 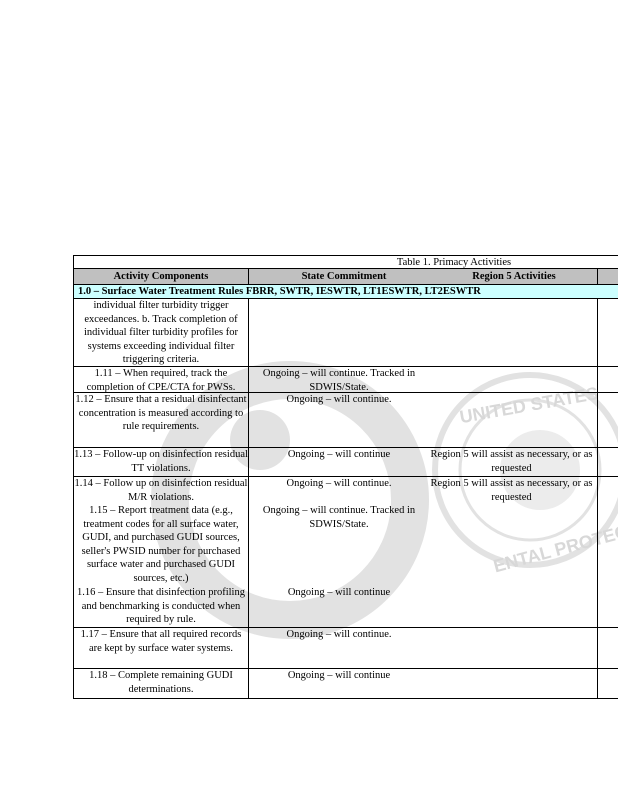 What do you see at coordinates (345, 262) in the screenshot?
I see `table-title-row: Table 1. Primacy Activities` at bounding box center [345, 262].